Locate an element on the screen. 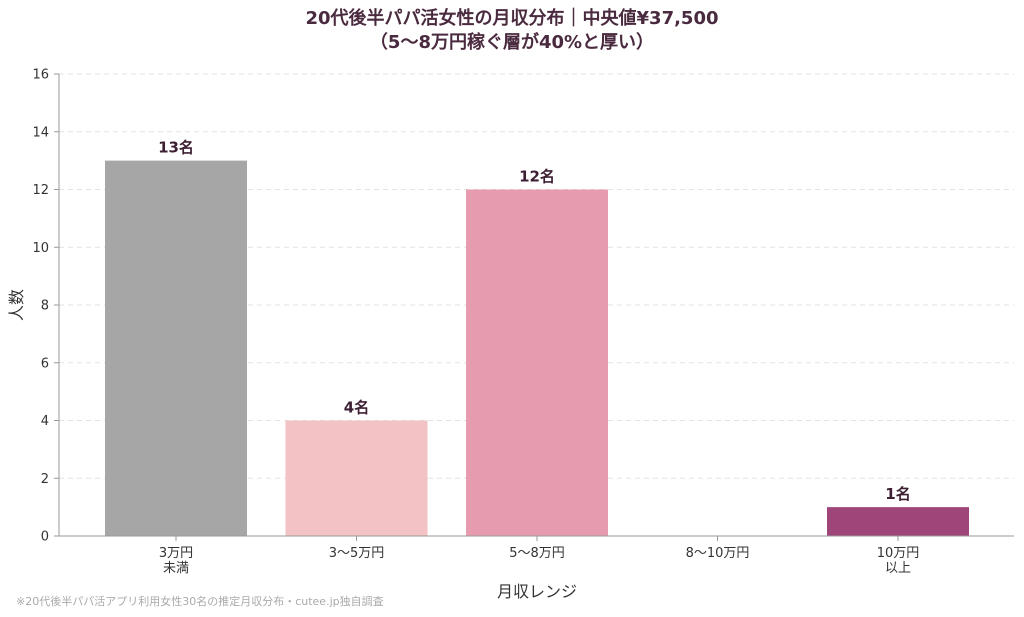 Image resolution: width=1024 pixels, height=617 pixels. y-tick-label: 0 is located at coordinates (45, 537).